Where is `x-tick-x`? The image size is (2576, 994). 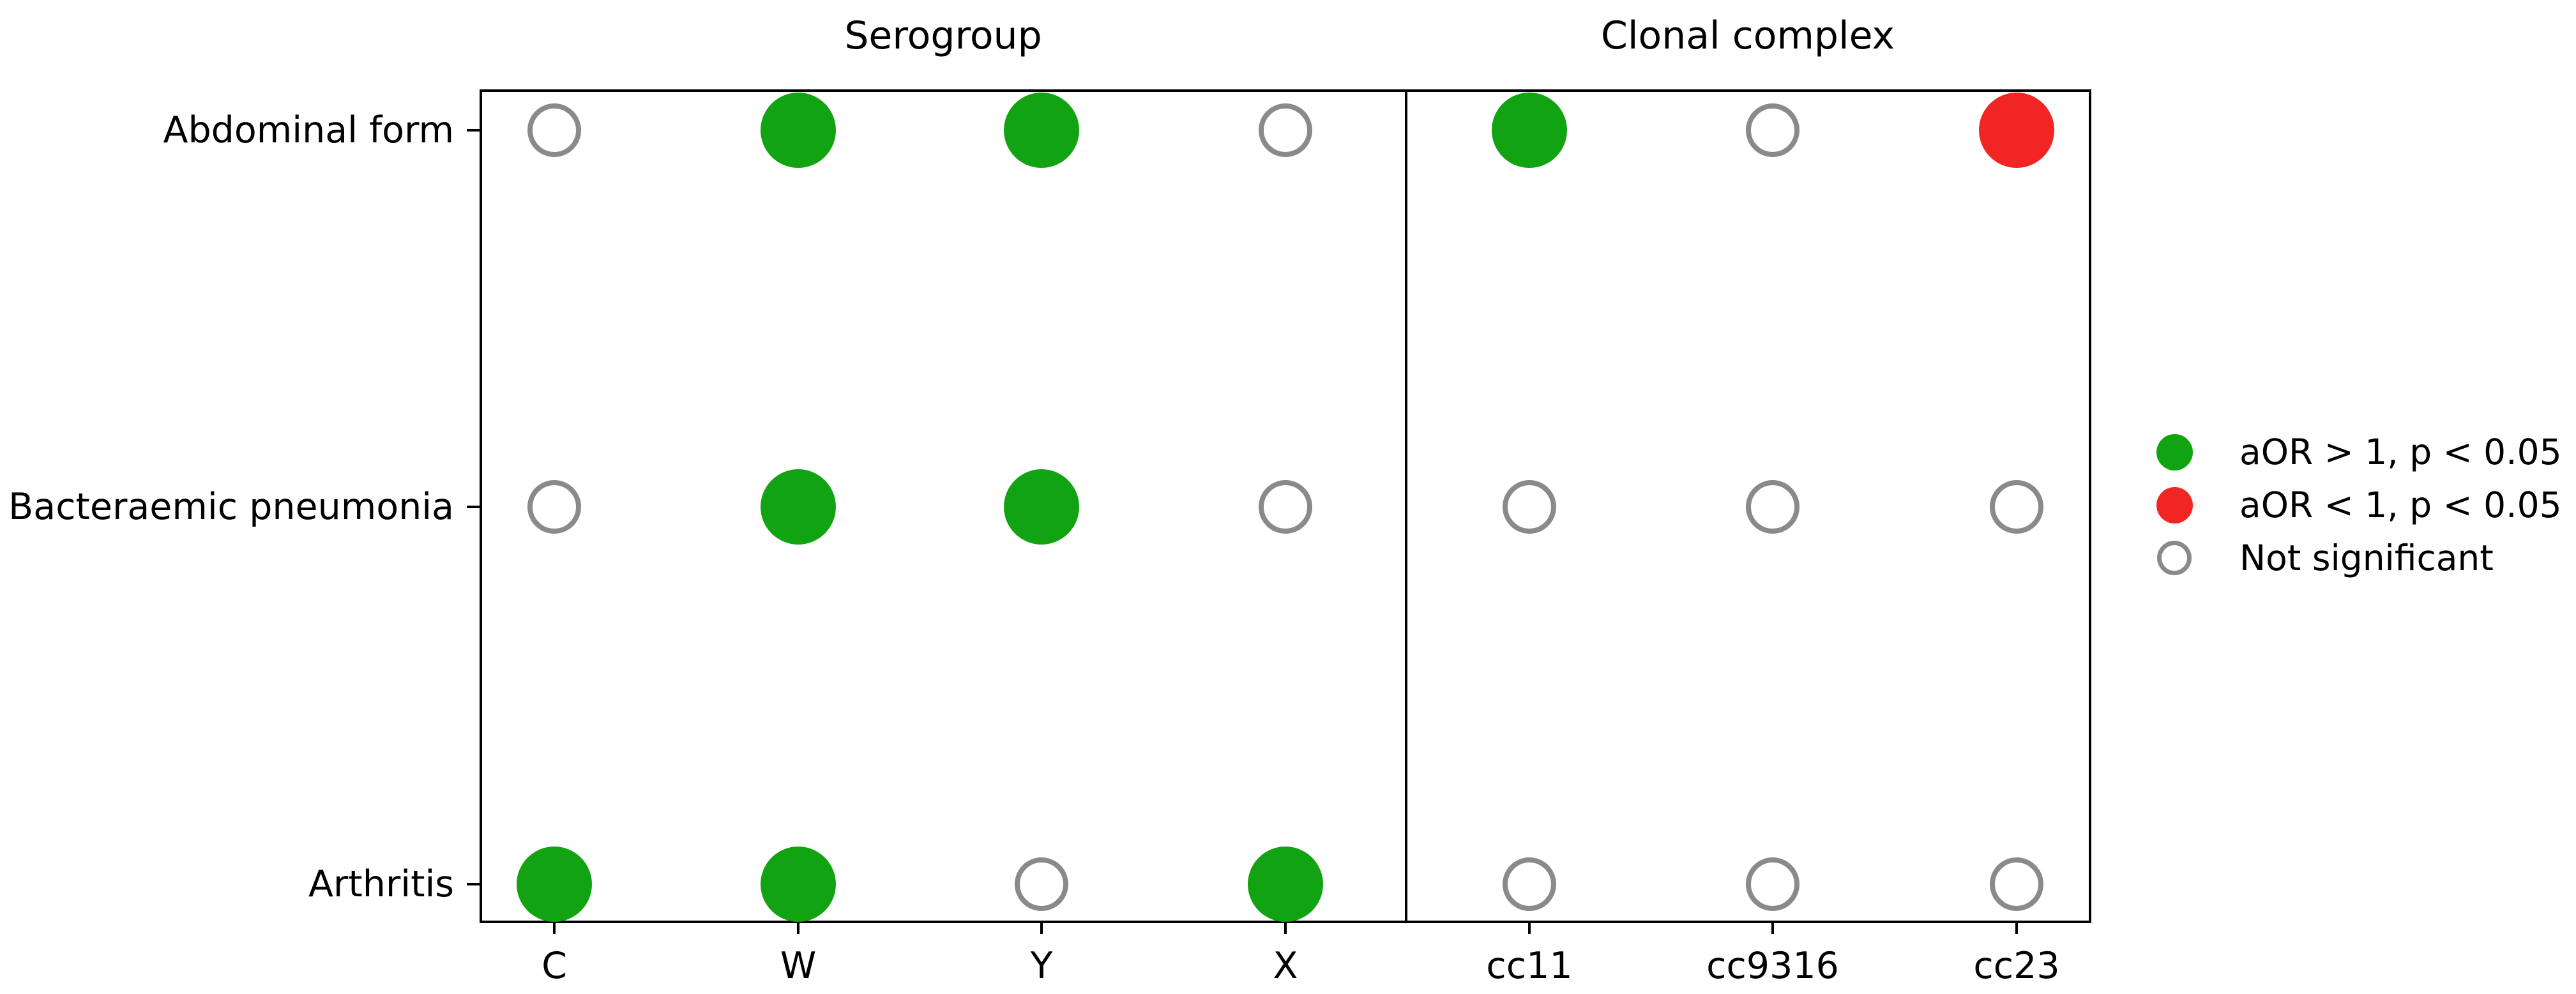 x-tick-x is located at coordinates (1286, 929).